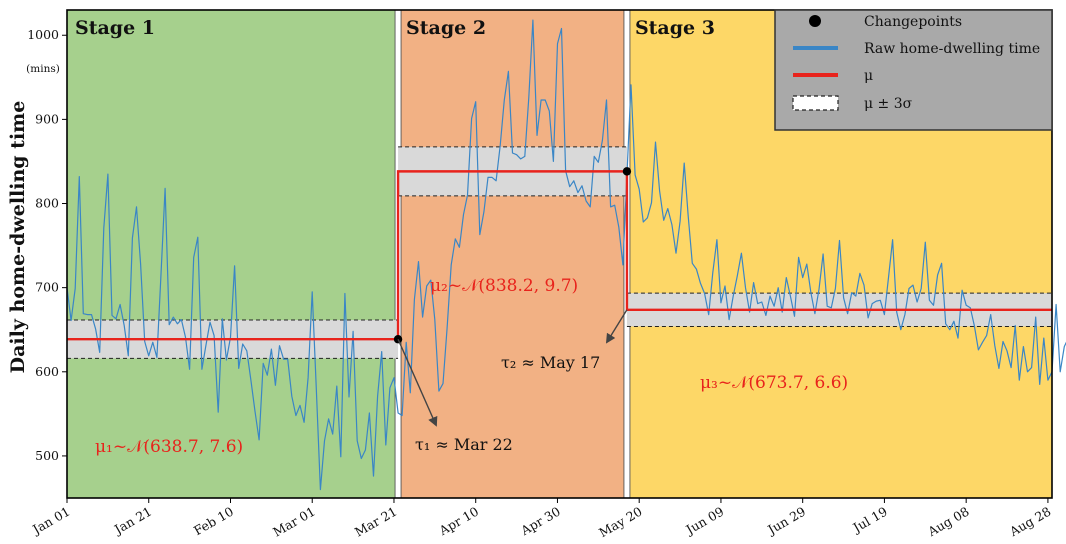 This screenshot has height=544, width=1066. What do you see at coordinates (616, 326) in the screenshot?
I see `tau2-arrow` at bounding box center [616, 326].